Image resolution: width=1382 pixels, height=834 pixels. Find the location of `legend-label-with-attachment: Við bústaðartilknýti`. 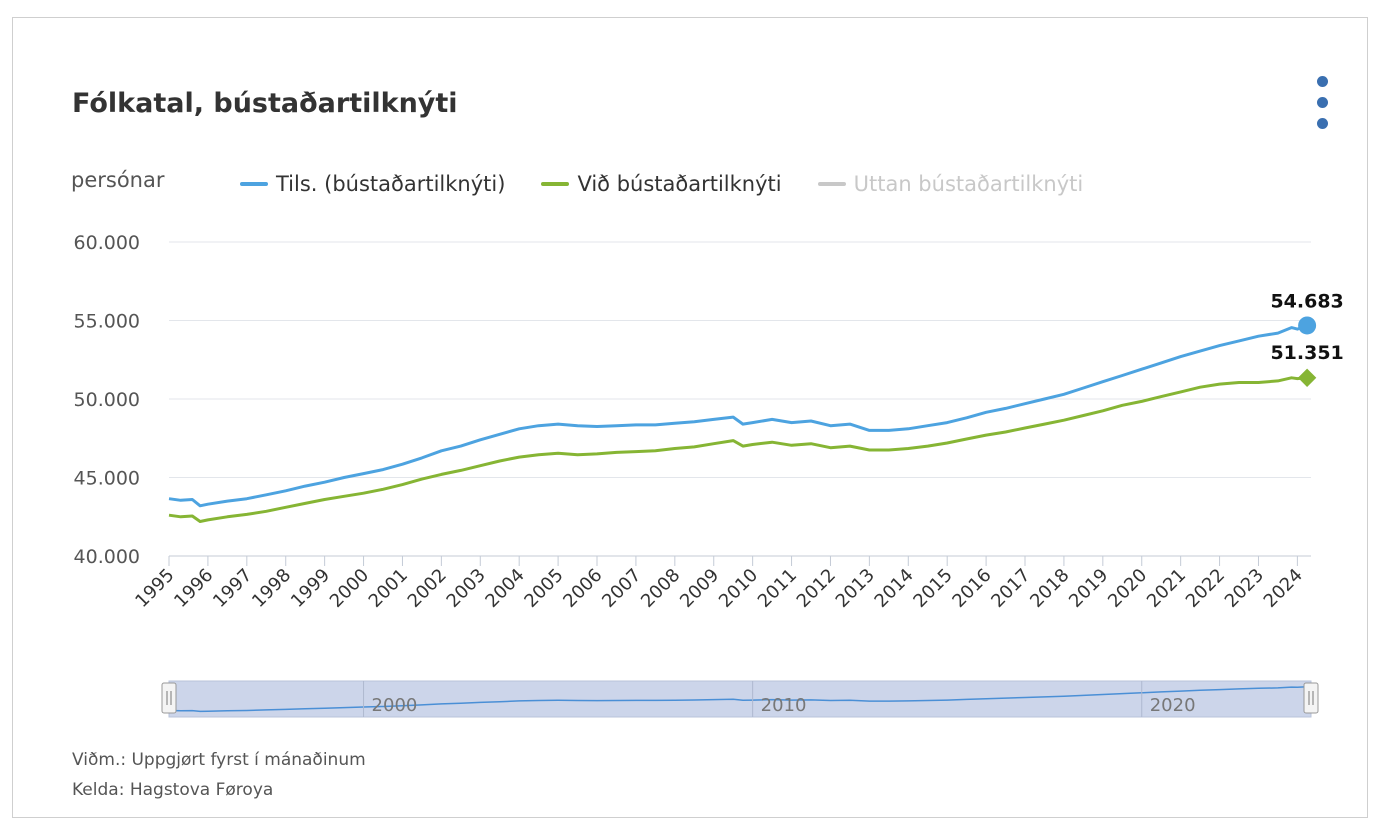

legend-label-with-attachment: Við bústaðartilknýti is located at coordinates (679, 184).